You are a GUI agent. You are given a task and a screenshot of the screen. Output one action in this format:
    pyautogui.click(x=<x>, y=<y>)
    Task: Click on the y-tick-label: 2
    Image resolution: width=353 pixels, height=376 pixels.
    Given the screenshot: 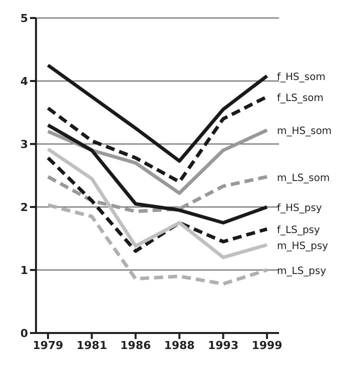 What is the action you would take?
    pyautogui.click(x=24, y=207)
    